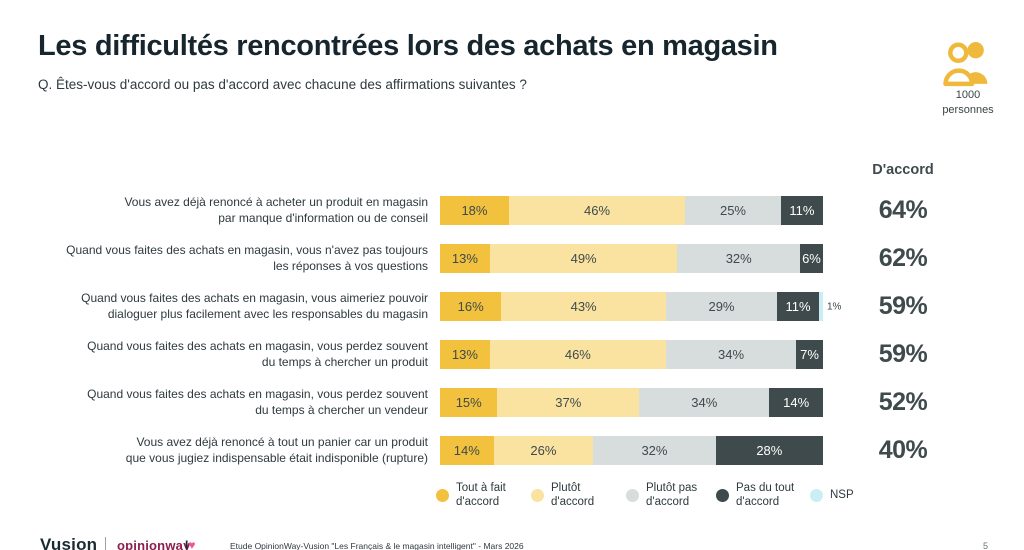 Image resolution: width=1024 pixels, height=550 pixels. Describe the element at coordinates (583, 258) in the screenshot. I see `bar-segment: 49%` at that location.